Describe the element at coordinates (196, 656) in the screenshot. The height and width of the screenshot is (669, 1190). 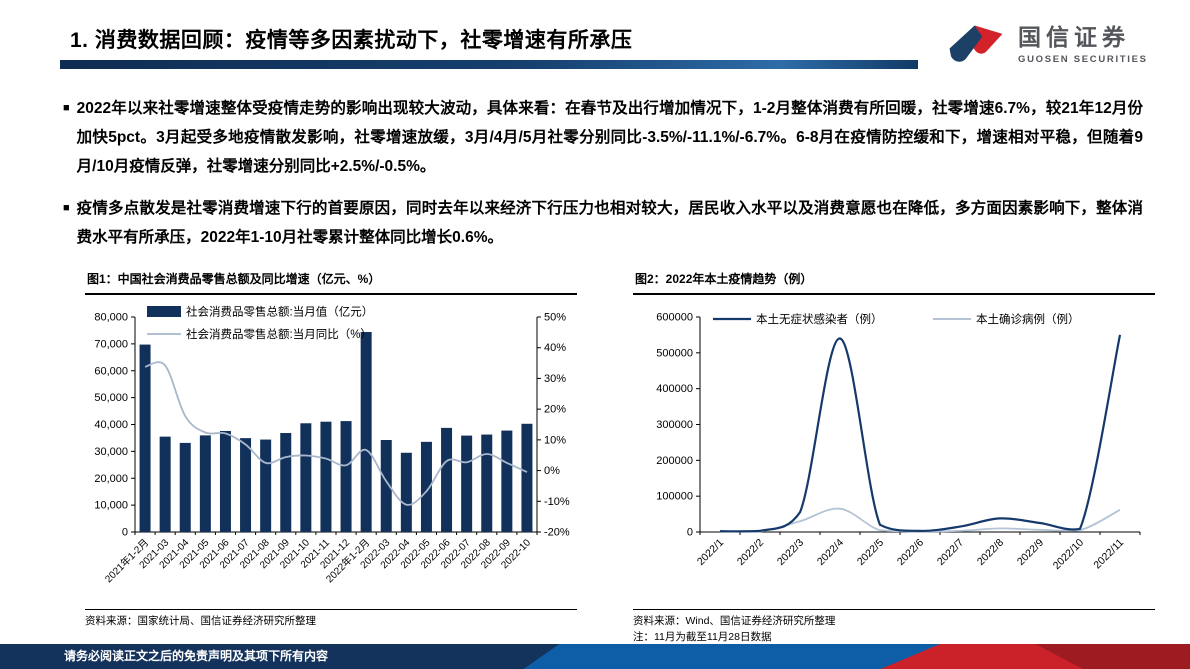
I see `footer-disclaimer: 请务必阅读正文之后的免责声明及其项下所有内容` at that location.